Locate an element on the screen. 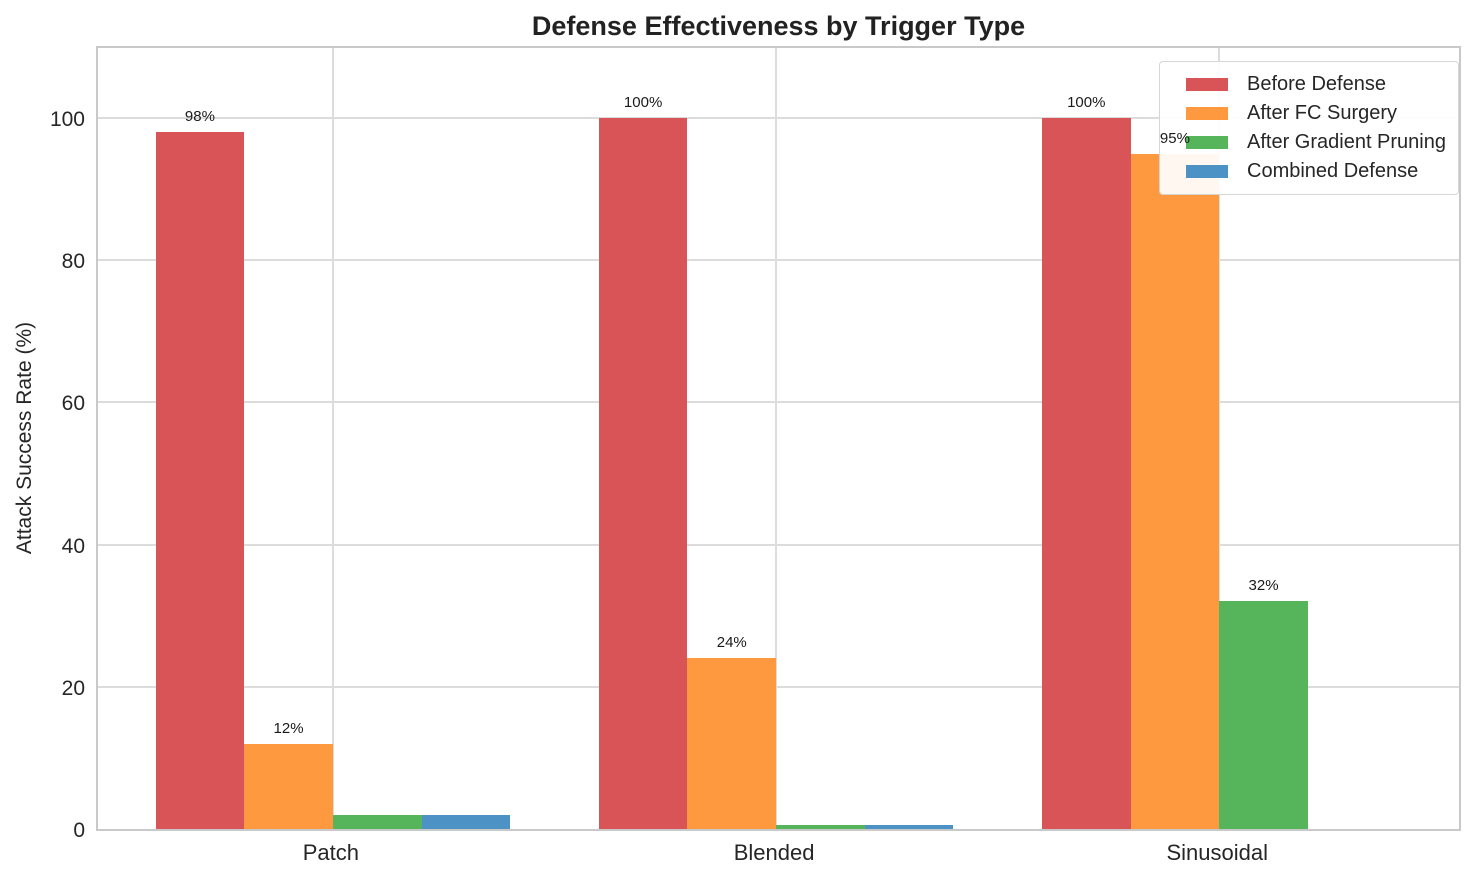 This screenshot has height=877, width=1476. bar-patch-combined-defense is located at coordinates (466, 821).